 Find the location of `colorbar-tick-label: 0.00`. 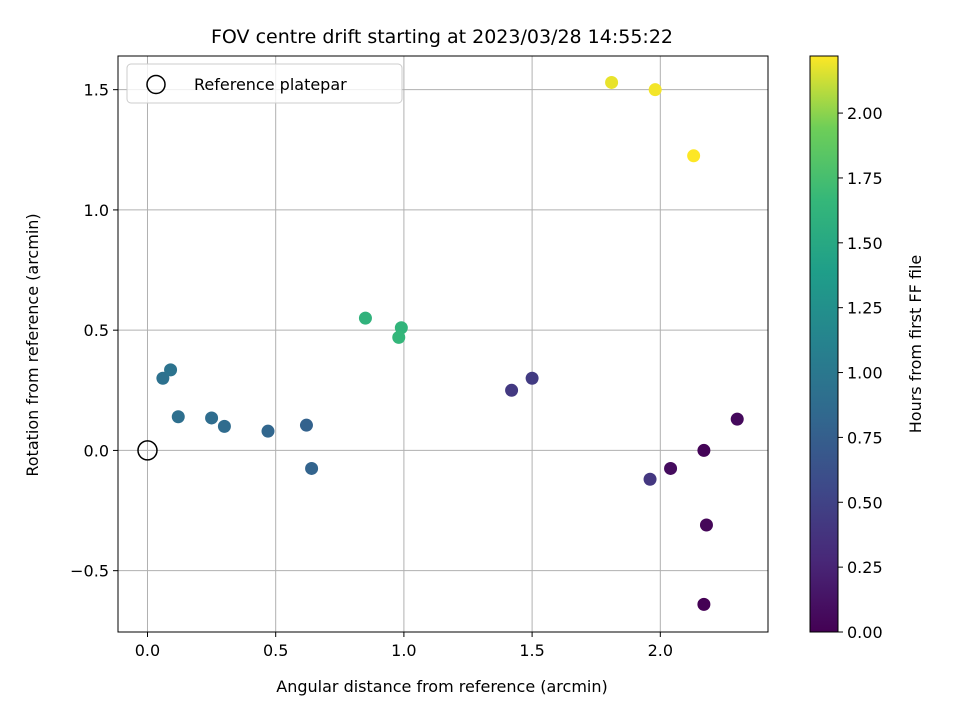

colorbar-tick-label: 0.00 is located at coordinates (865, 632).